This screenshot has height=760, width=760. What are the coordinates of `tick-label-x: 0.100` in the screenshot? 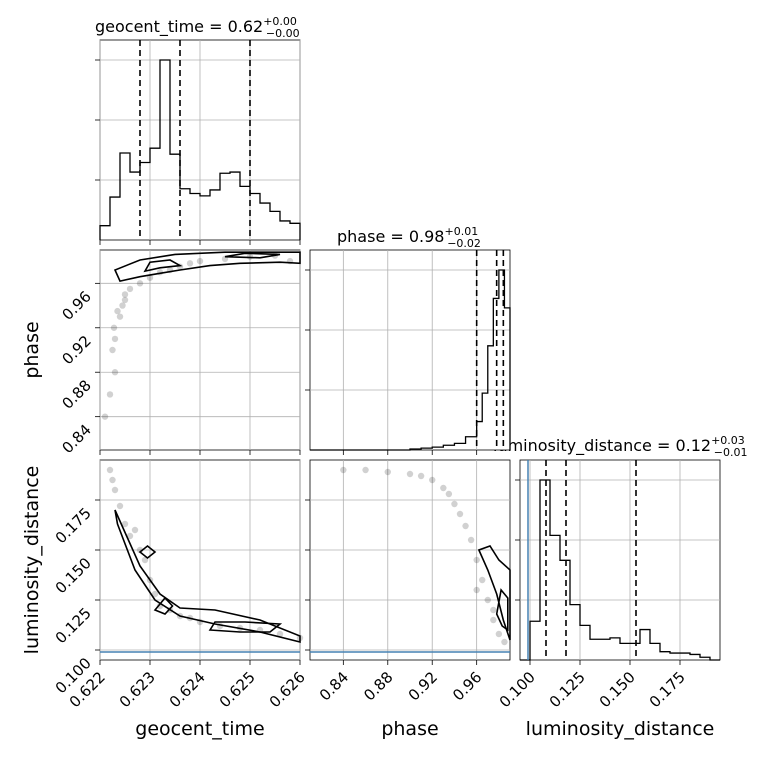 It's located at (517, 689).